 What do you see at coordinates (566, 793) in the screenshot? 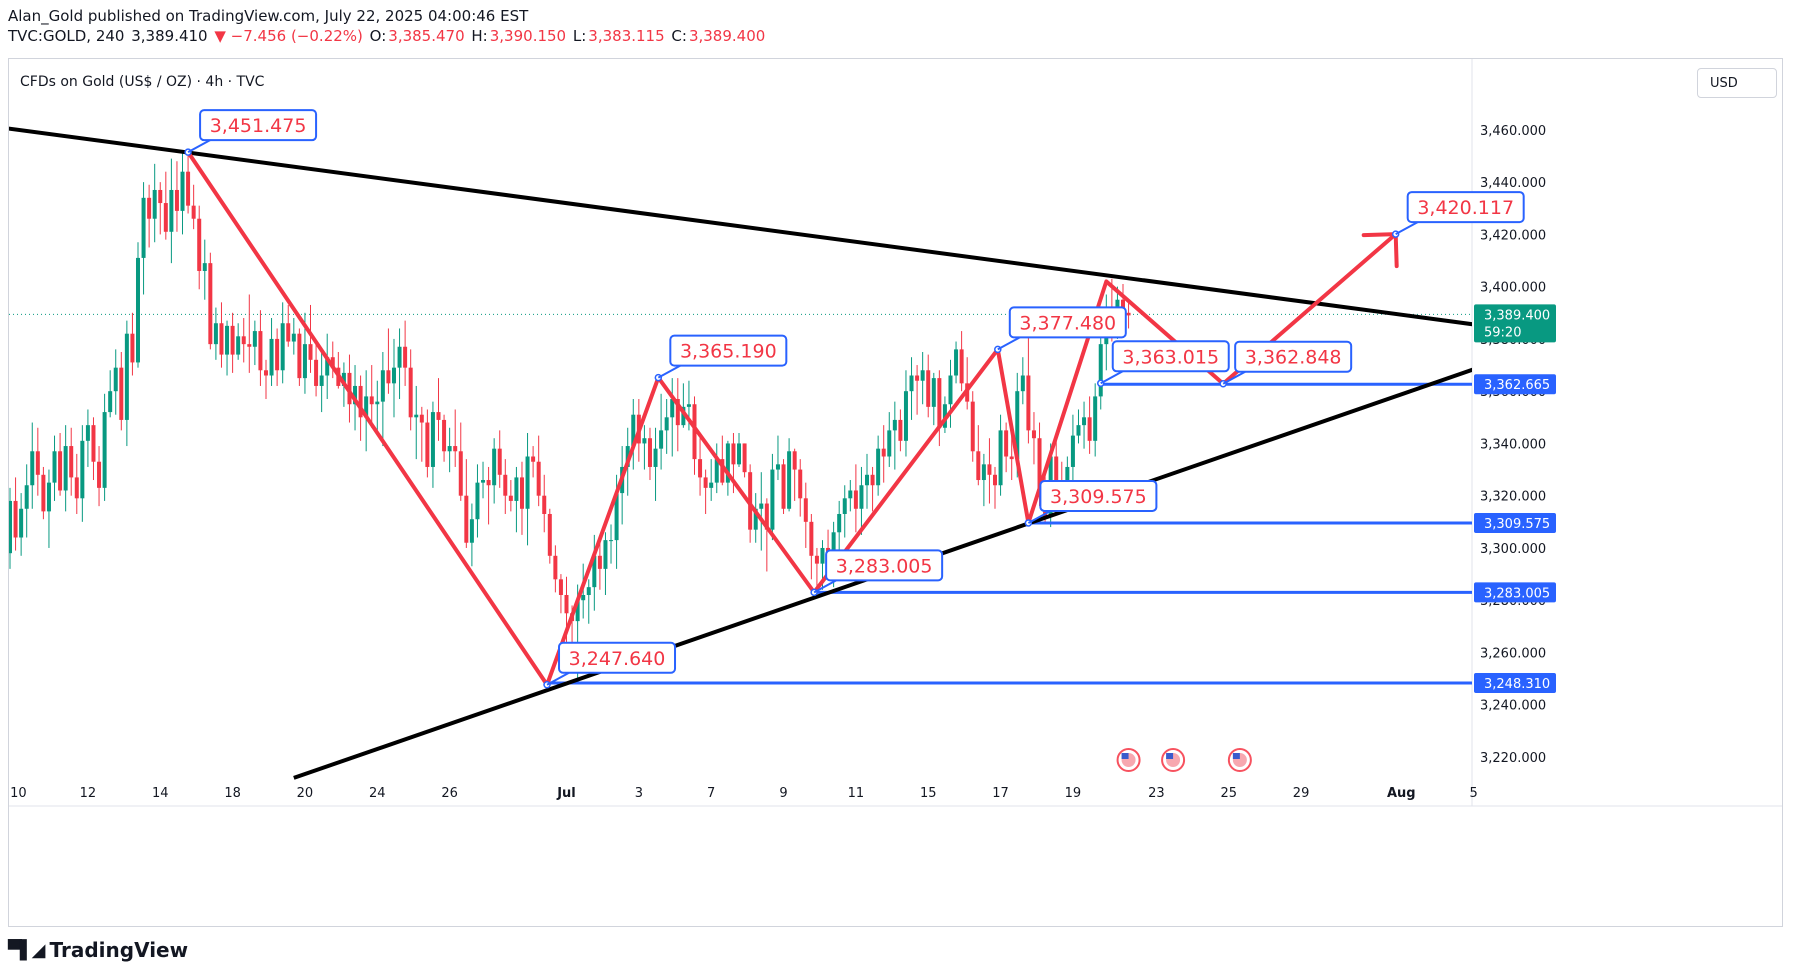
I see `x-tick-label: Jul` at bounding box center [566, 793].